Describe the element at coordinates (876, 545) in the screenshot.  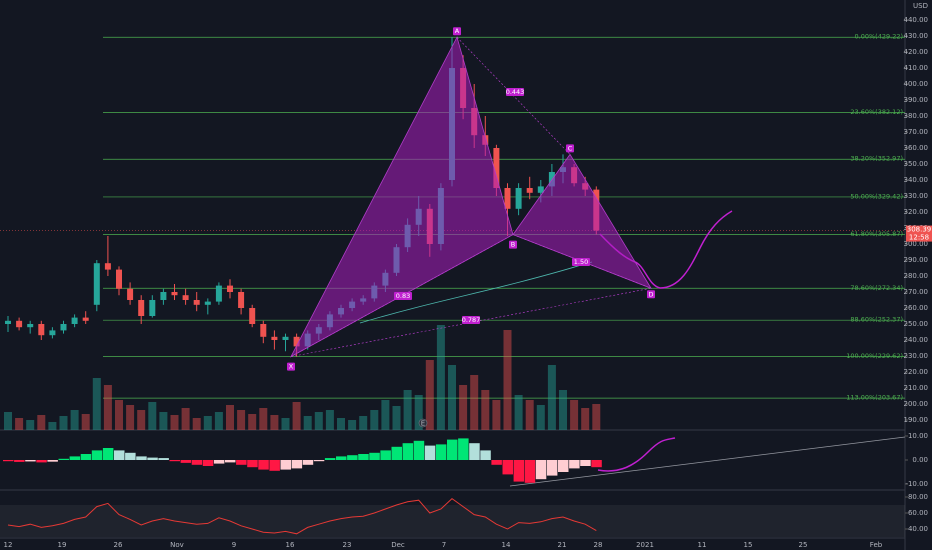
I see `x-tick-label: Feb` at that location.